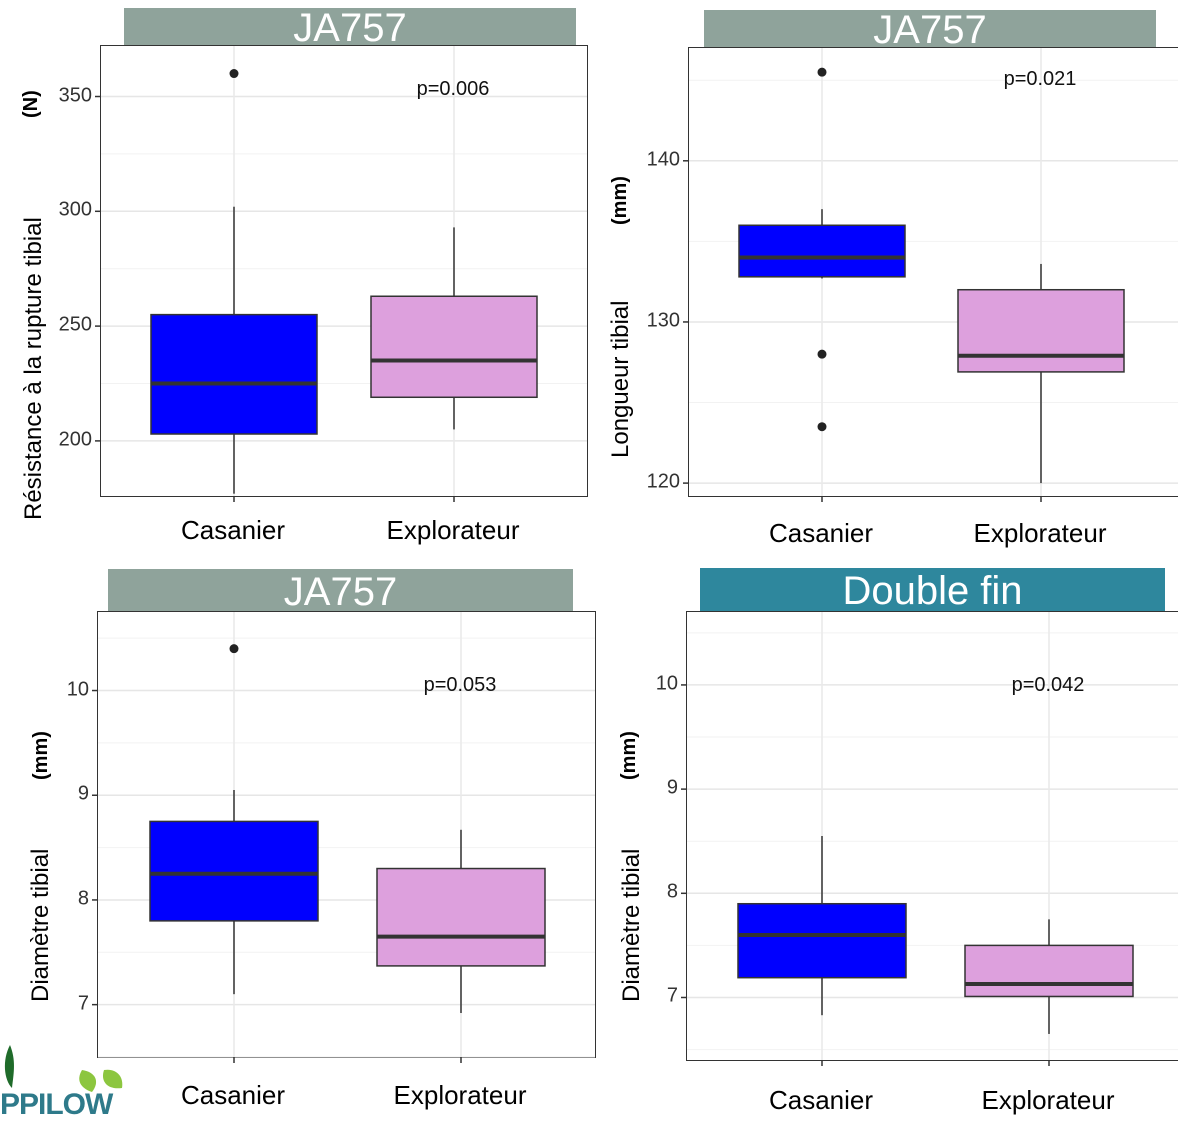 The width and height of the screenshot is (1178, 1122). Describe the element at coordinates (33, 368) in the screenshot. I see `chart-1-y-axis-label: Résistance à la rupture tibial` at that location.